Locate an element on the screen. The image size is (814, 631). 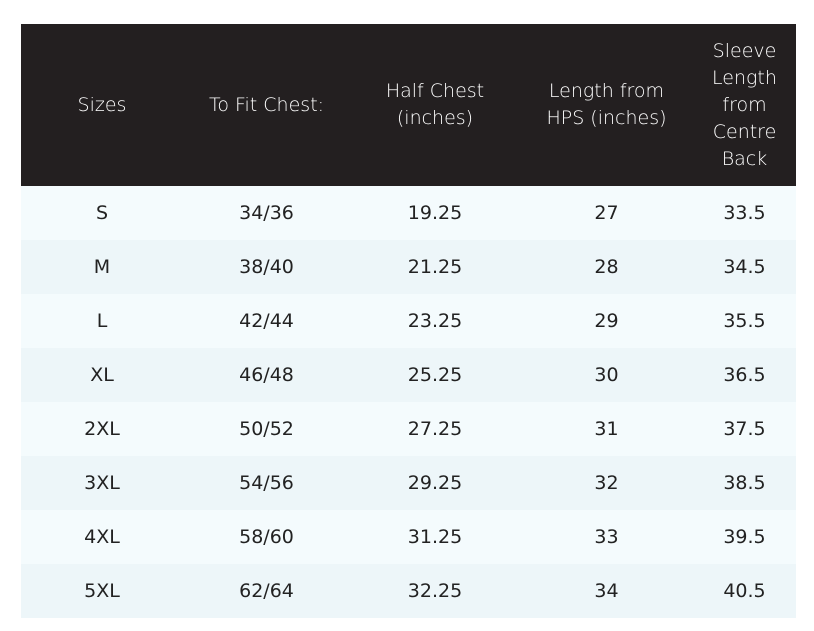
table-cell: 50/52 is located at coordinates (266, 428).